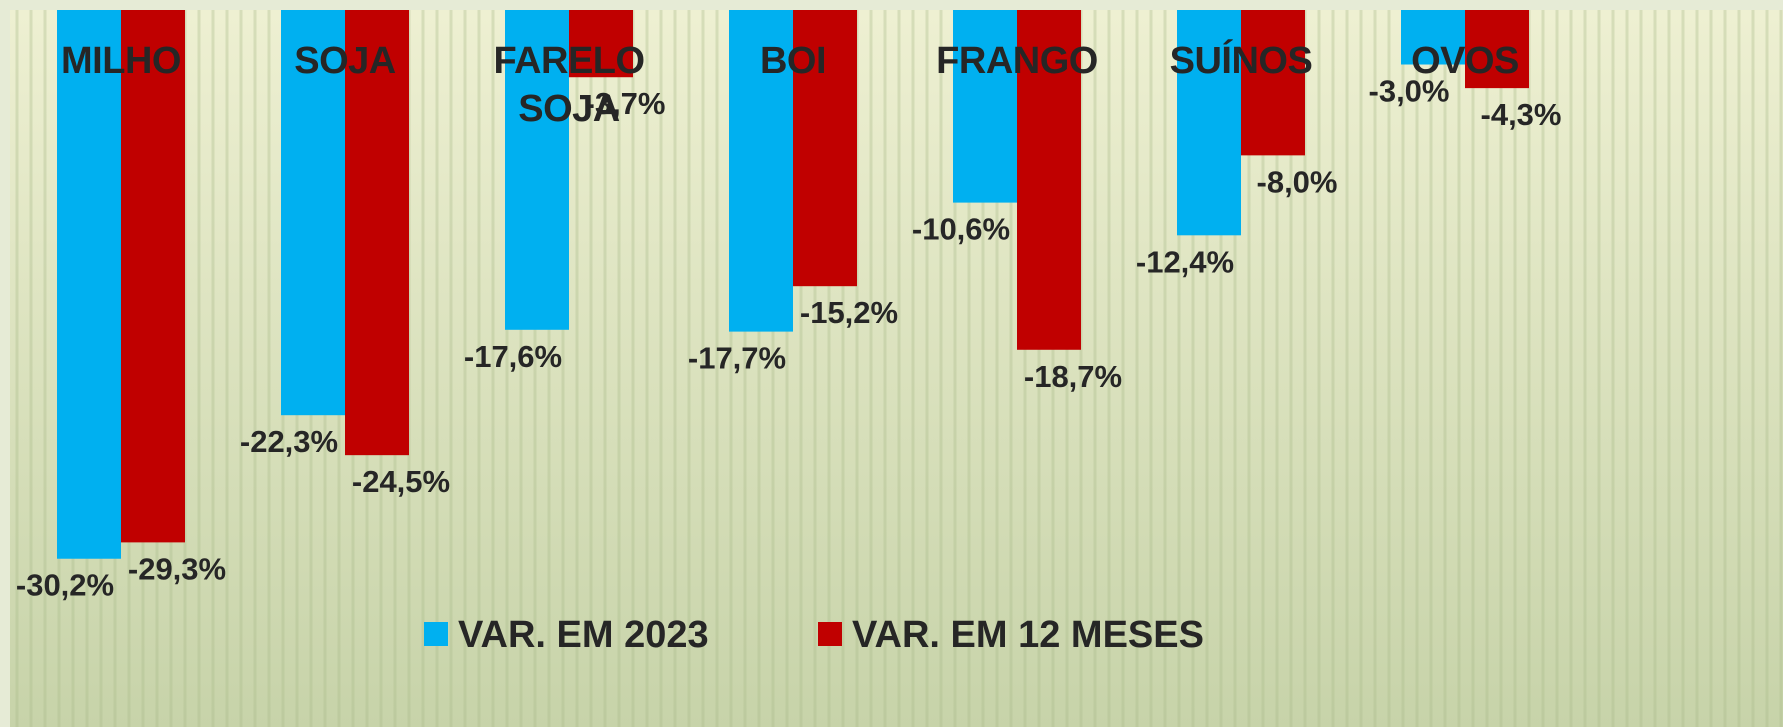  Describe the element at coordinates (313, 213) in the screenshot. I see `bar-var-em-2023-soja` at that location.